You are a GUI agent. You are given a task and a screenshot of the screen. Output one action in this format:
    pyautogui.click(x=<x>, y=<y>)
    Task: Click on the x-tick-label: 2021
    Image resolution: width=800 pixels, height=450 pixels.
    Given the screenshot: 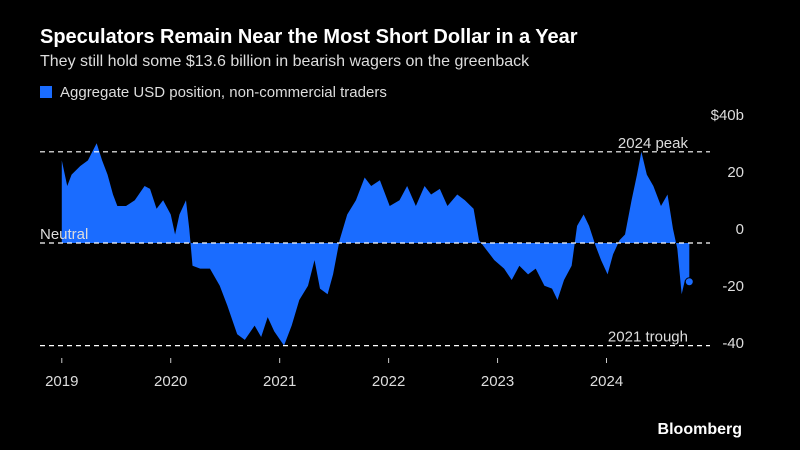 What is the action you would take?
    pyautogui.click(x=279, y=381)
    